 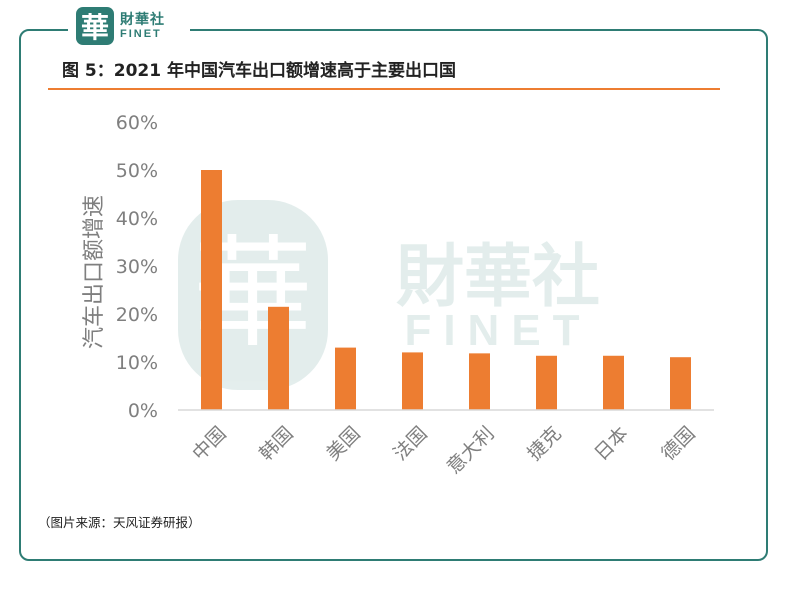 What do you see at coordinates (544, 444) in the screenshot?
I see `x-tick-label: 捷克` at bounding box center [544, 444].